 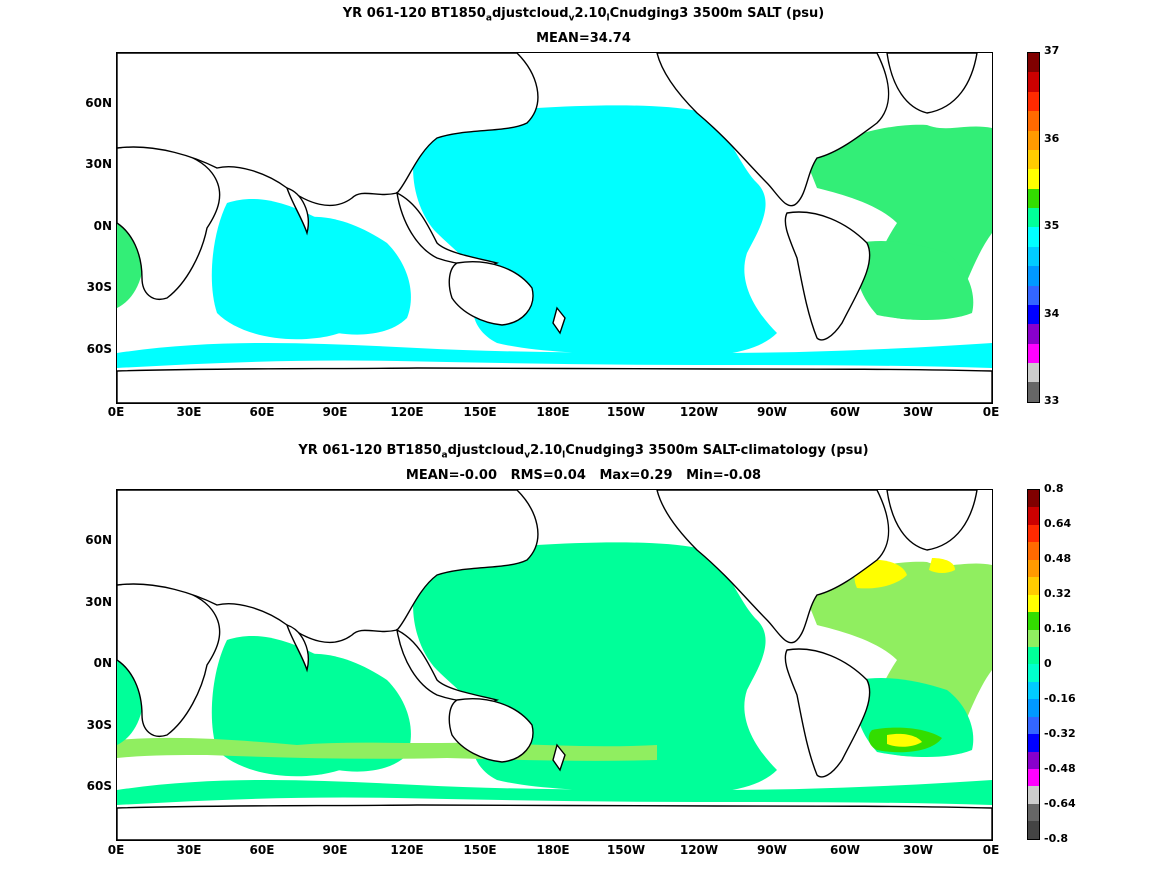 I want to click on lon-label: 150E, so click(x=480, y=412).